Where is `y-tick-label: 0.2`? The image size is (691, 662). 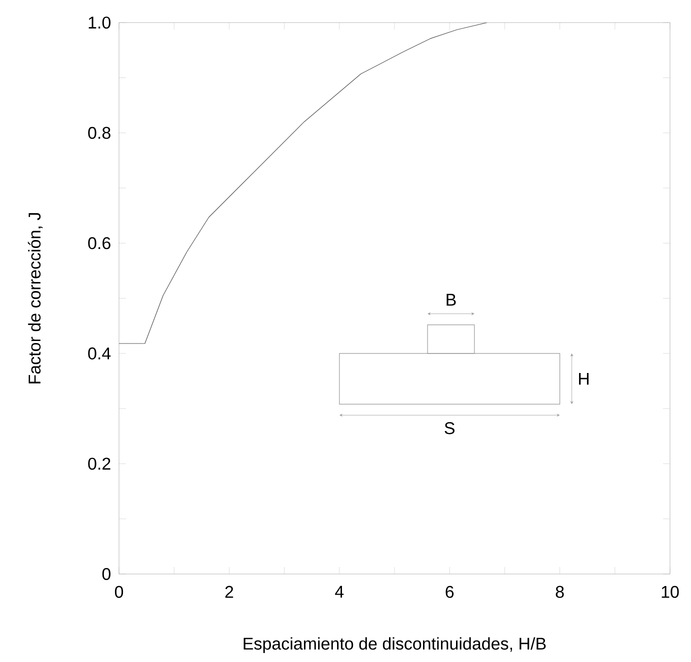
y-tick-label: 0.2 is located at coordinates (99, 464).